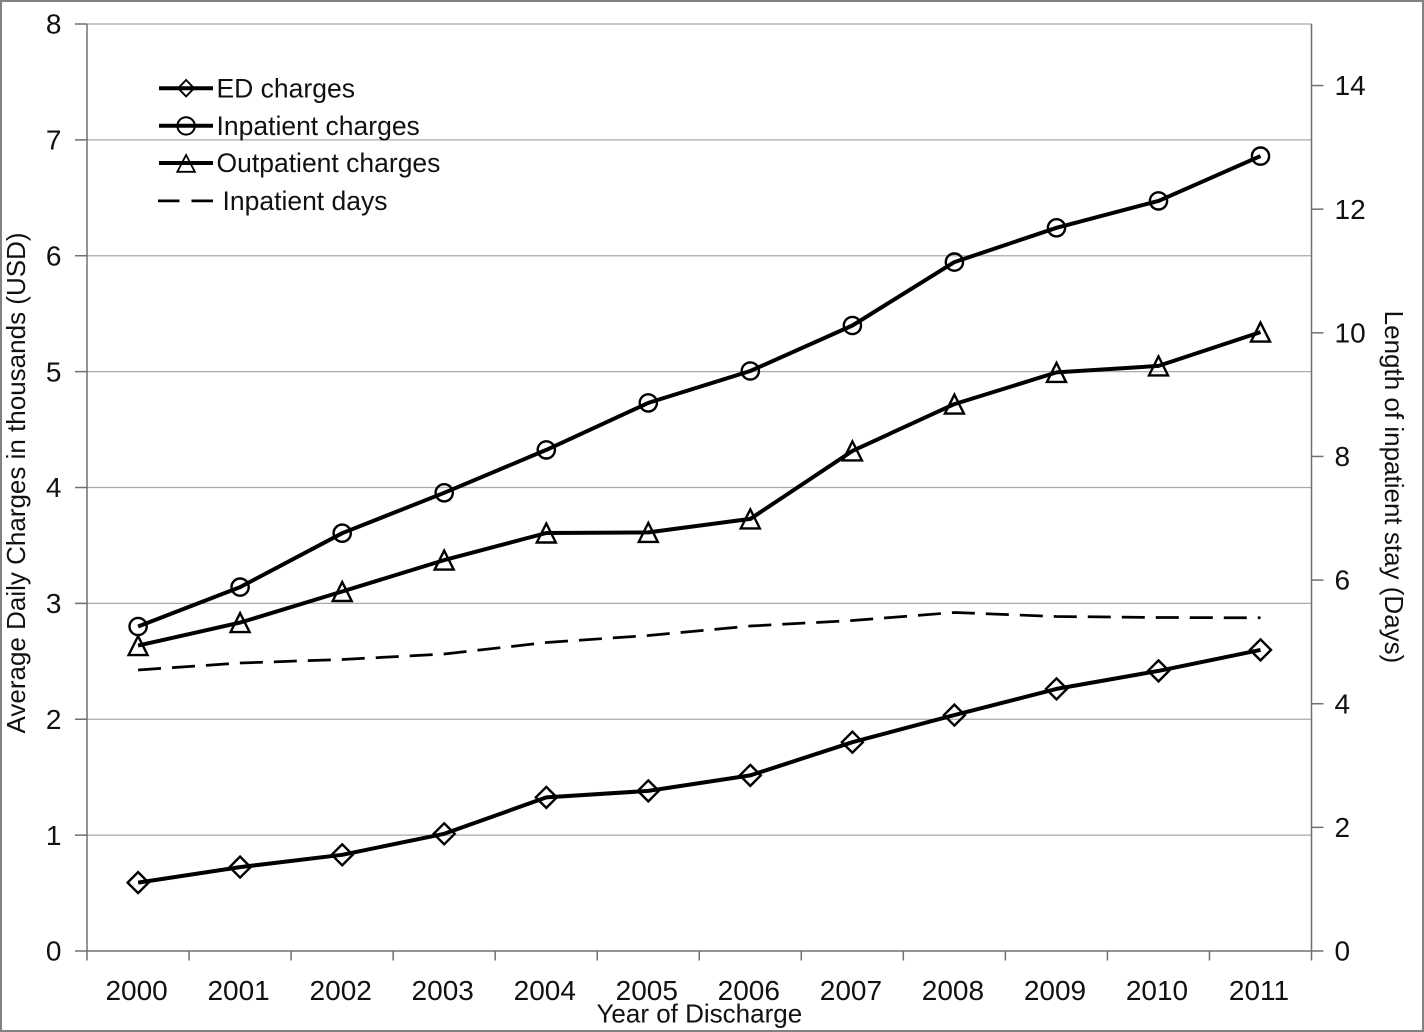 The width and height of the screenshot is (1424, 1032). What do you see at coordinates (647, 990) in the screenshot?
I see `svg-text: 2005` at bounding box center [647, 990].